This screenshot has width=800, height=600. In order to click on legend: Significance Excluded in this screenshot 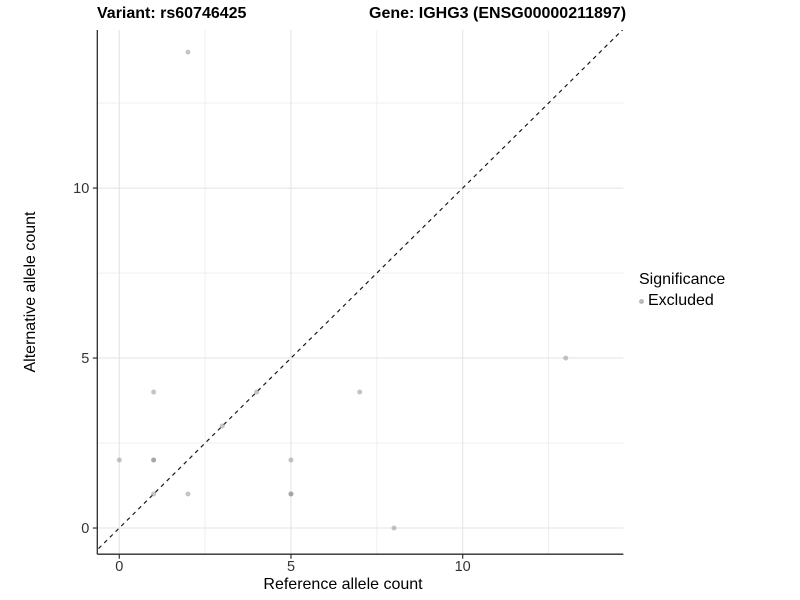, I will do `click(682, 290)`.